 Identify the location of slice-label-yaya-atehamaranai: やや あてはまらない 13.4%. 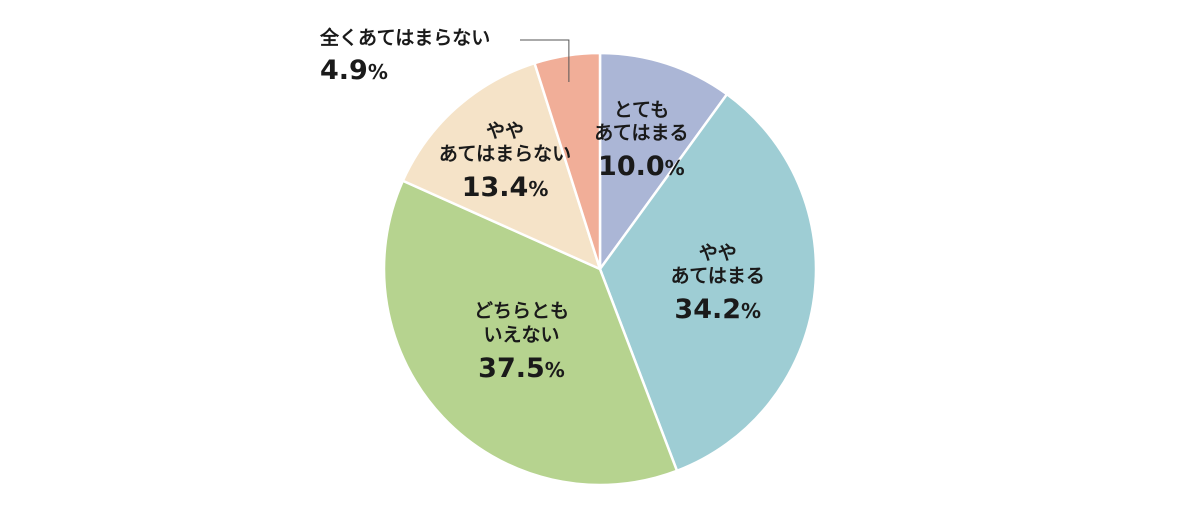
(505, 162).